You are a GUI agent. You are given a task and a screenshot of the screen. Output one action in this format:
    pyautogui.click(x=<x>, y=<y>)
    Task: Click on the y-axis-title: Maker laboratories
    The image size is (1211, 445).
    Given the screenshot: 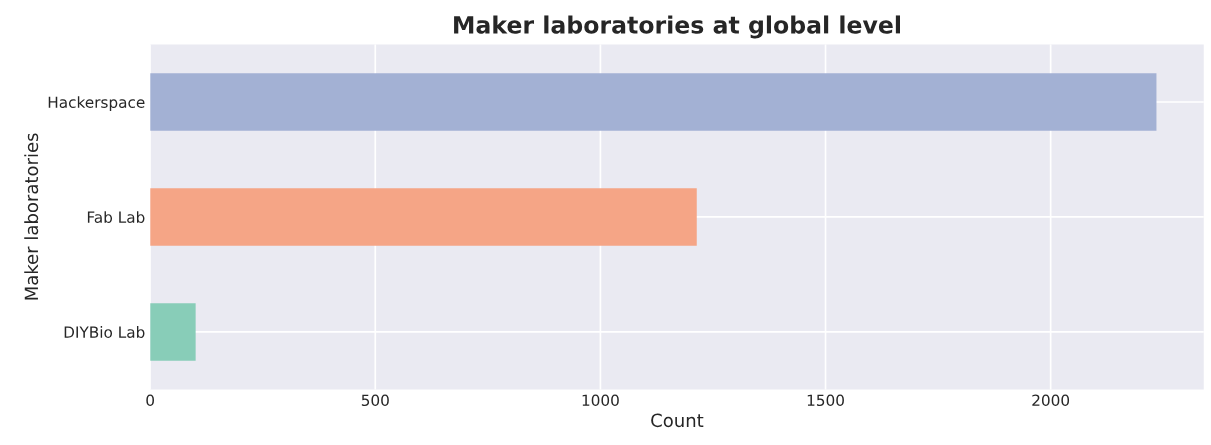 What is the action you would take?
    pyautogui.click(x=31, y=216)
    